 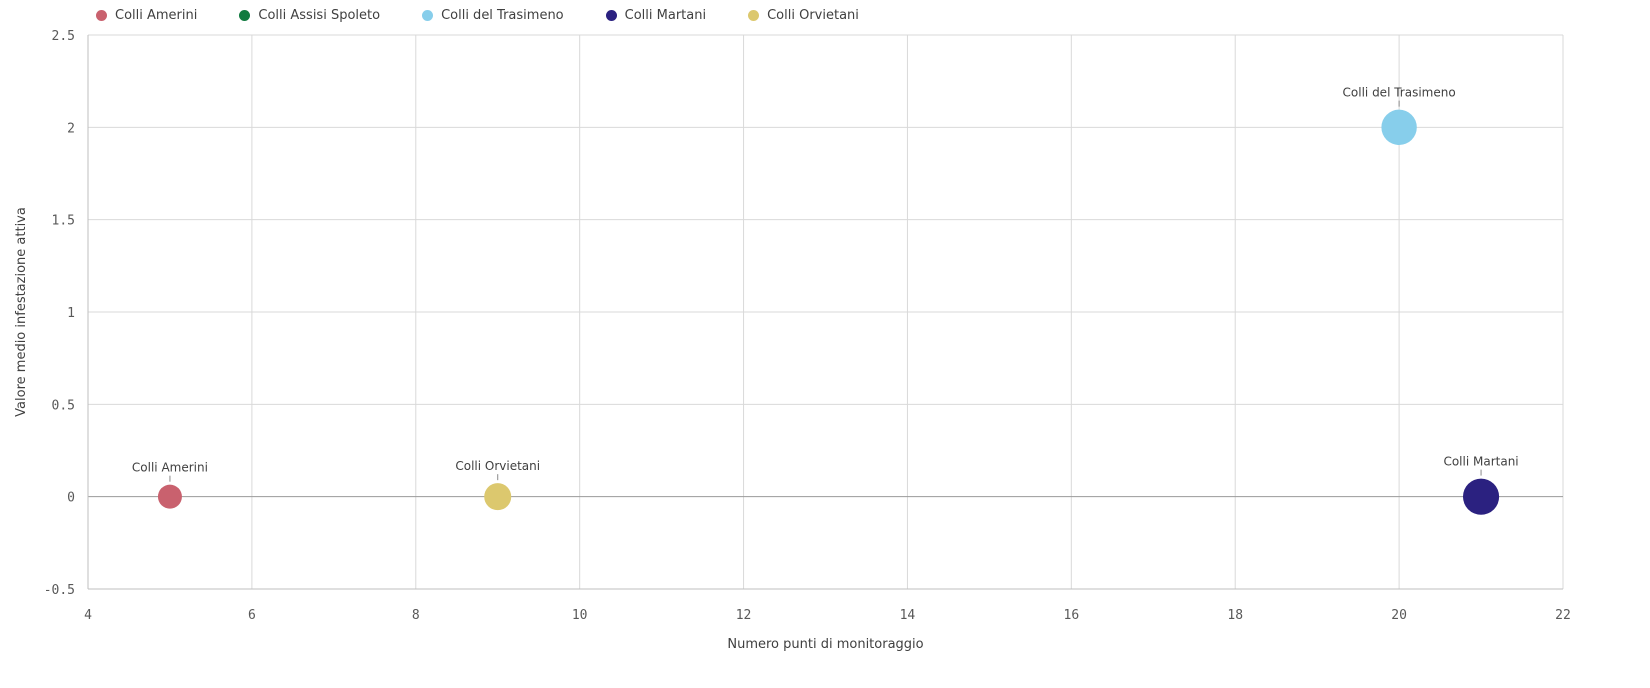 What do you see at coordinates (1399, 615) in the screenshot?
I see `x-tick-label: 20` at bounding box center [1399, 615].